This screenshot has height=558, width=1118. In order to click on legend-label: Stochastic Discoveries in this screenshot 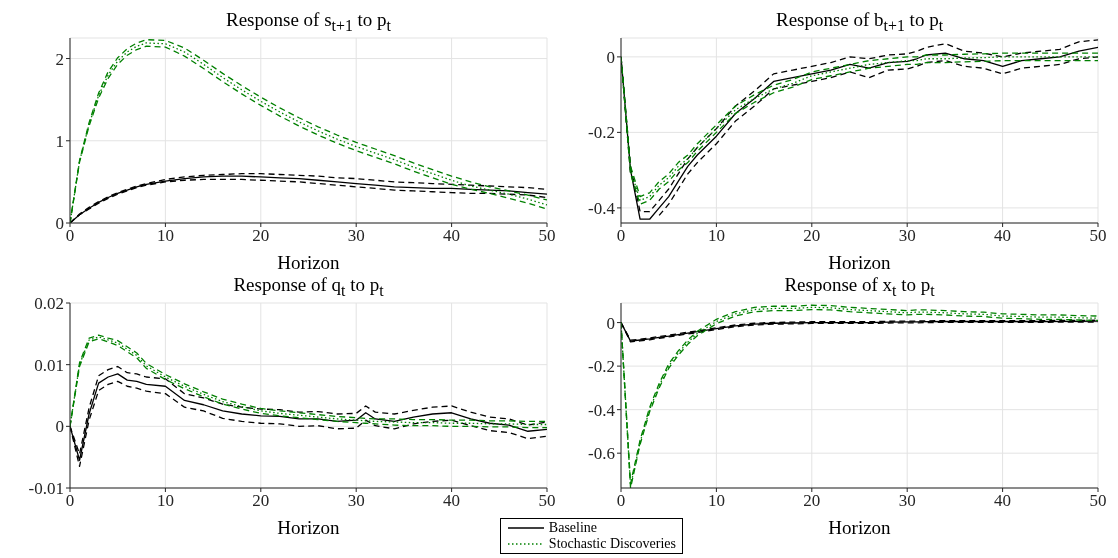, I will do `click(612, 544)`.